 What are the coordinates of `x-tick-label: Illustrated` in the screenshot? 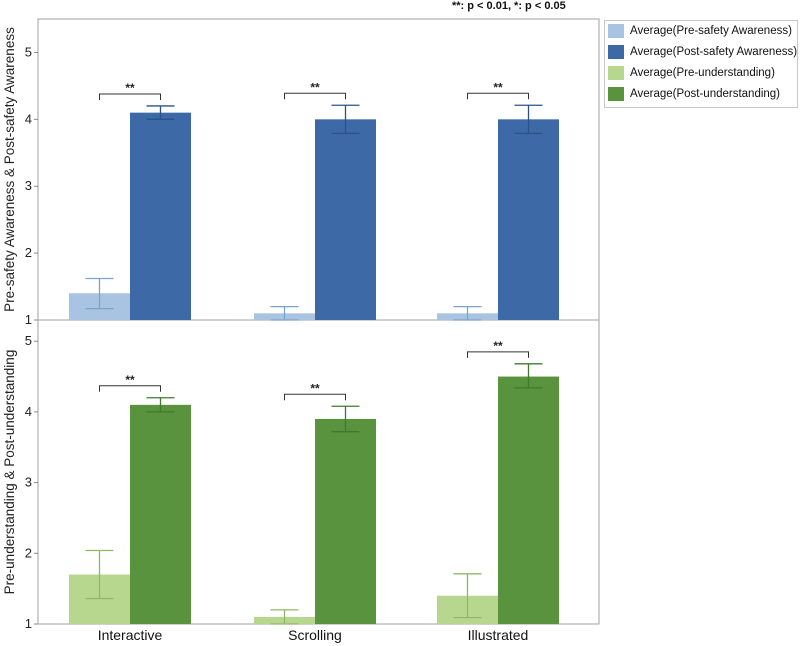 It's located at (498, 635).